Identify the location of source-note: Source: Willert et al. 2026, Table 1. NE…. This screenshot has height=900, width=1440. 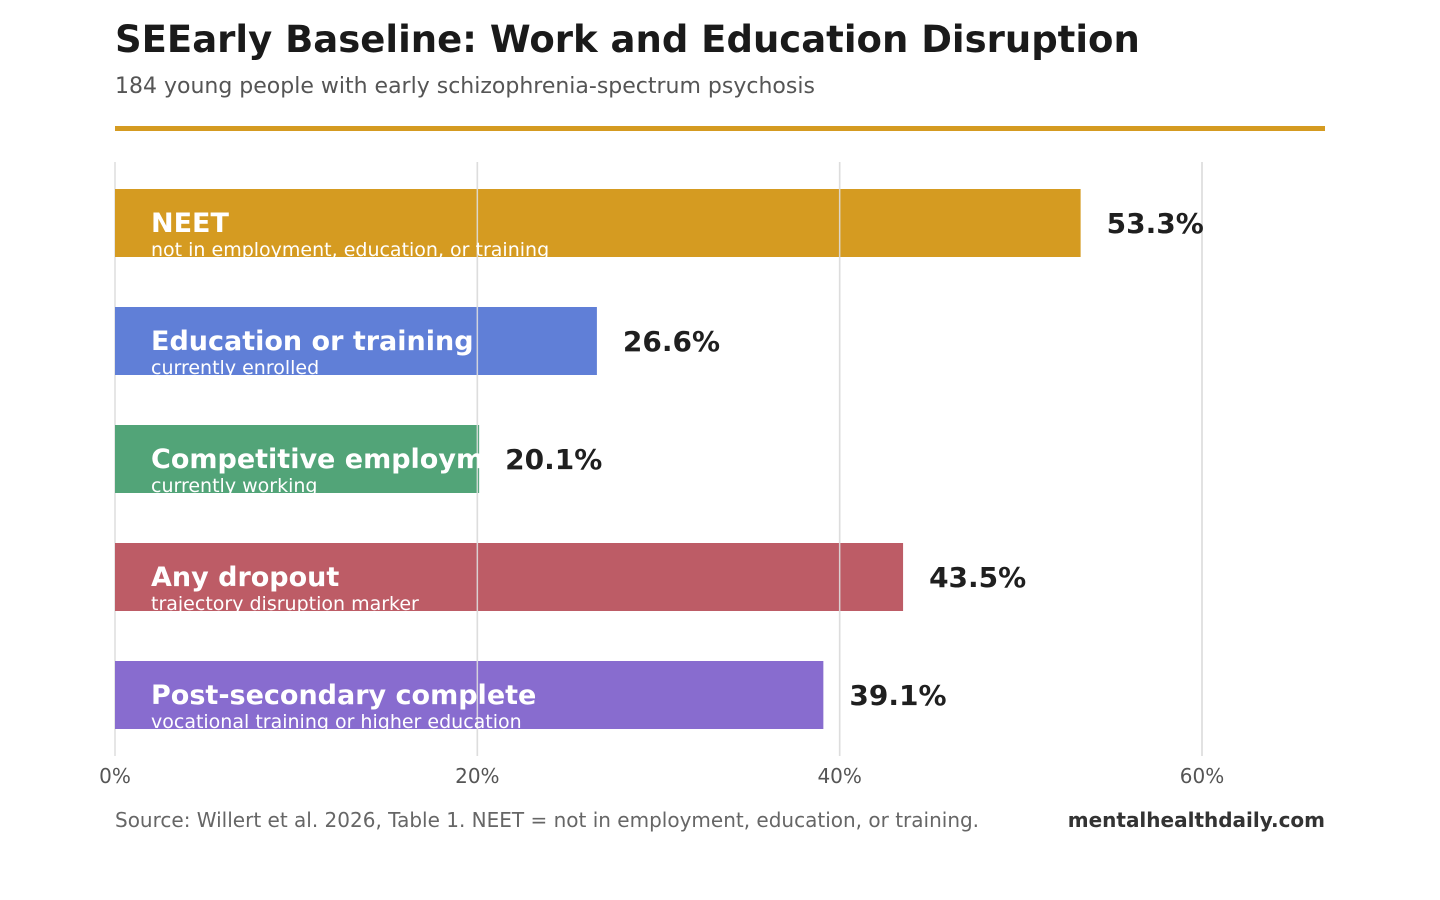
(547, 820).